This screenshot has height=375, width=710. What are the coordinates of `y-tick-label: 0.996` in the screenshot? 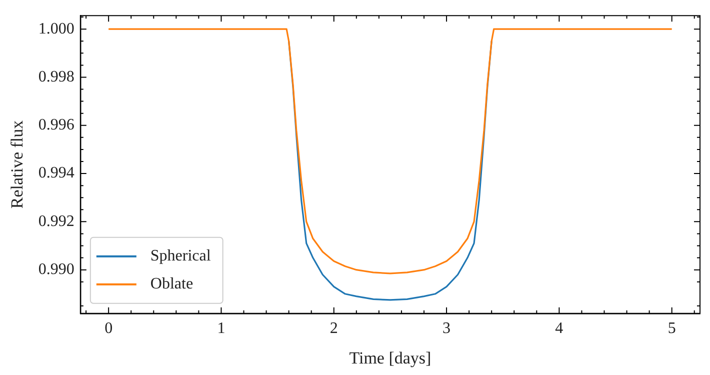 It's located at (56, 125).